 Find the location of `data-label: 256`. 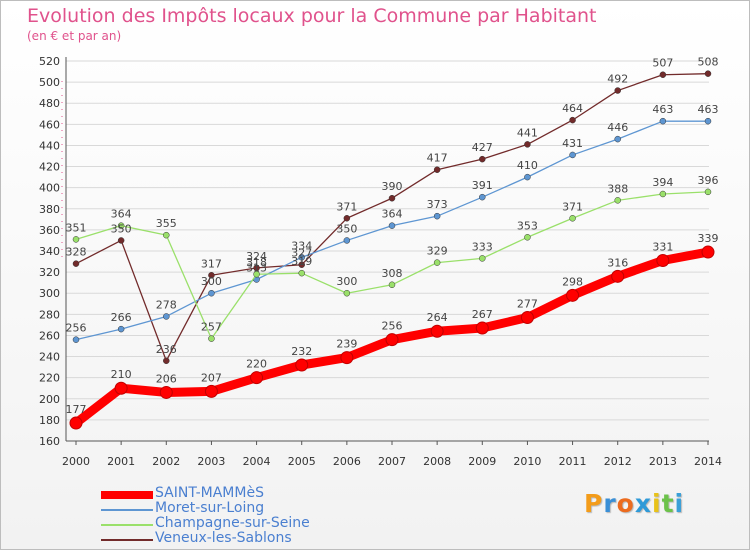

data-label: 256 is located at coordinates (392, 326).